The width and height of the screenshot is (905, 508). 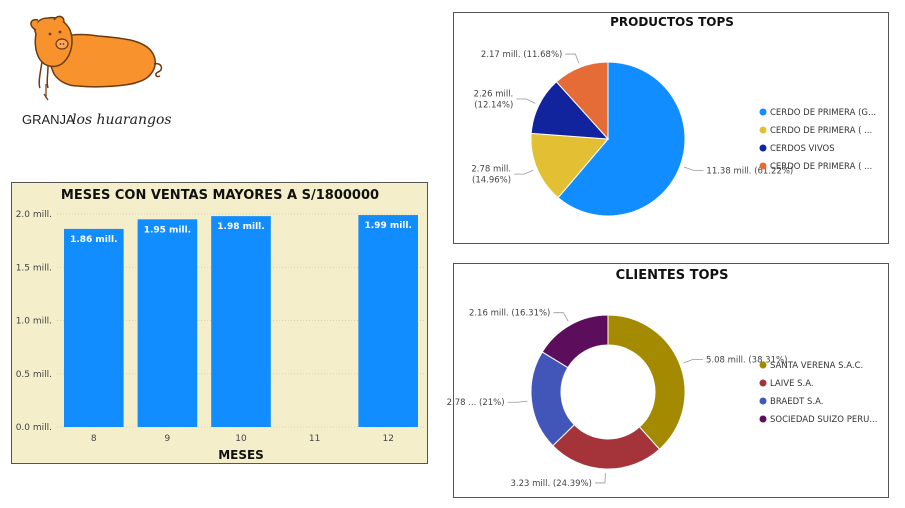 I want to click on pie-chart-title: PRODUCTOS TOPS, so click(x=672, y=22).